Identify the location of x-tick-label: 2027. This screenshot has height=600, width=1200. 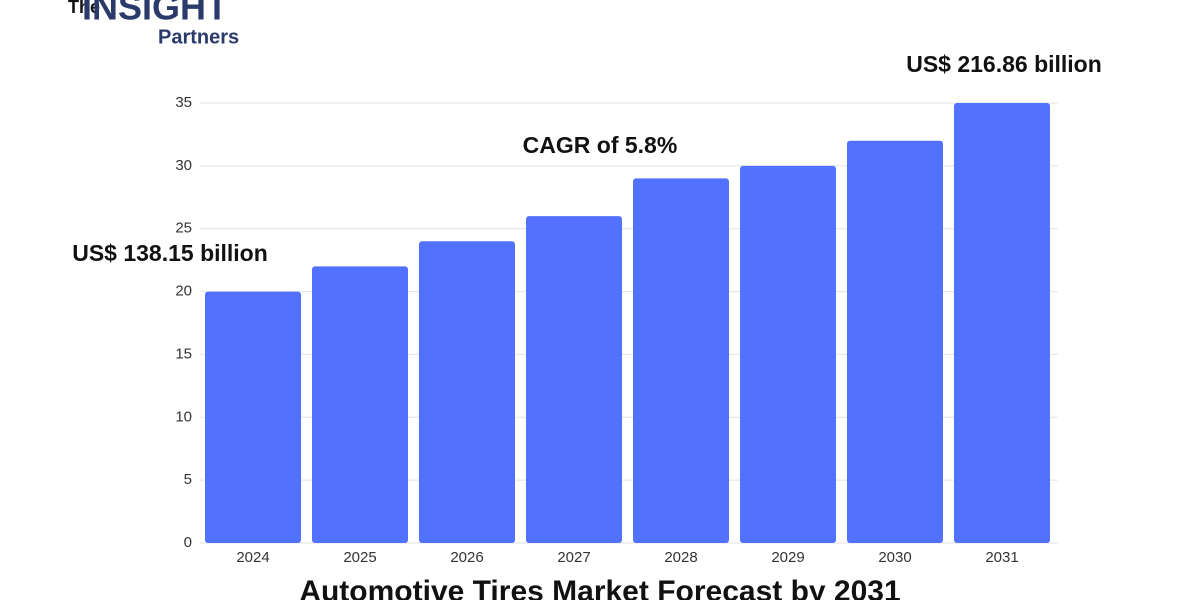
(573, 557).